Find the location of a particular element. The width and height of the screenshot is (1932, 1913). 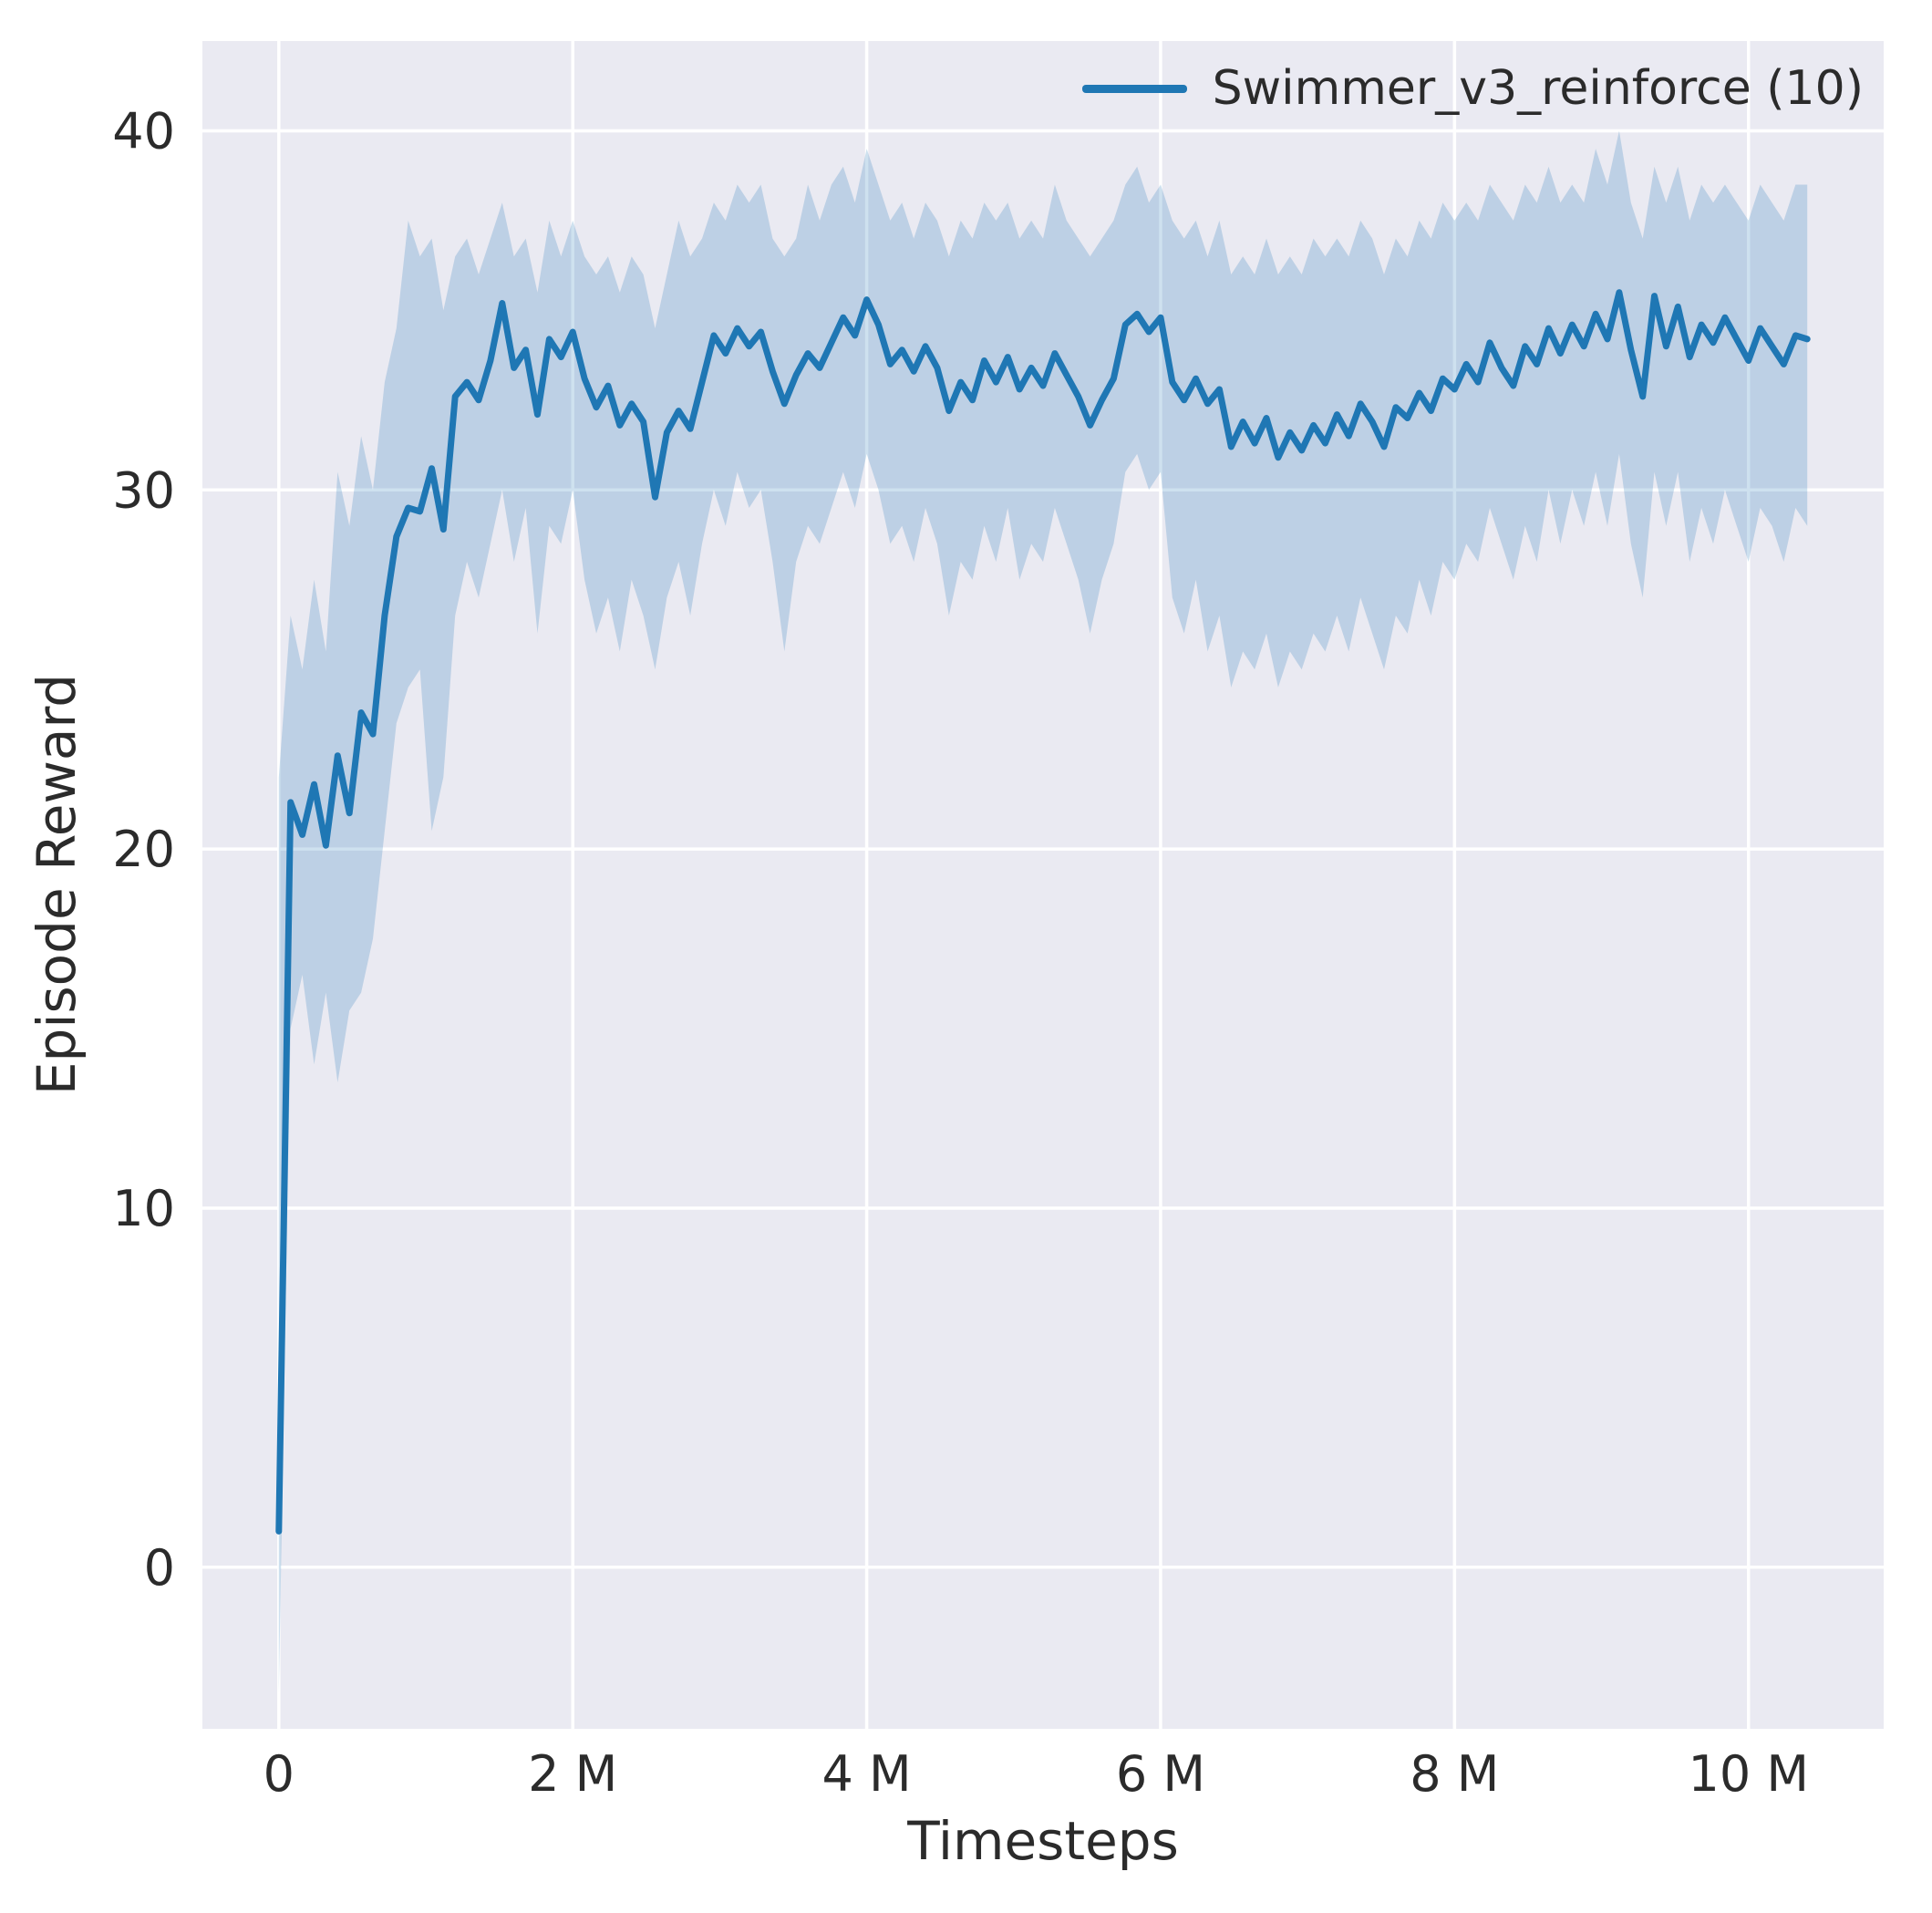

x-tick-label: 2 M is located at coordinates (573, 1774).